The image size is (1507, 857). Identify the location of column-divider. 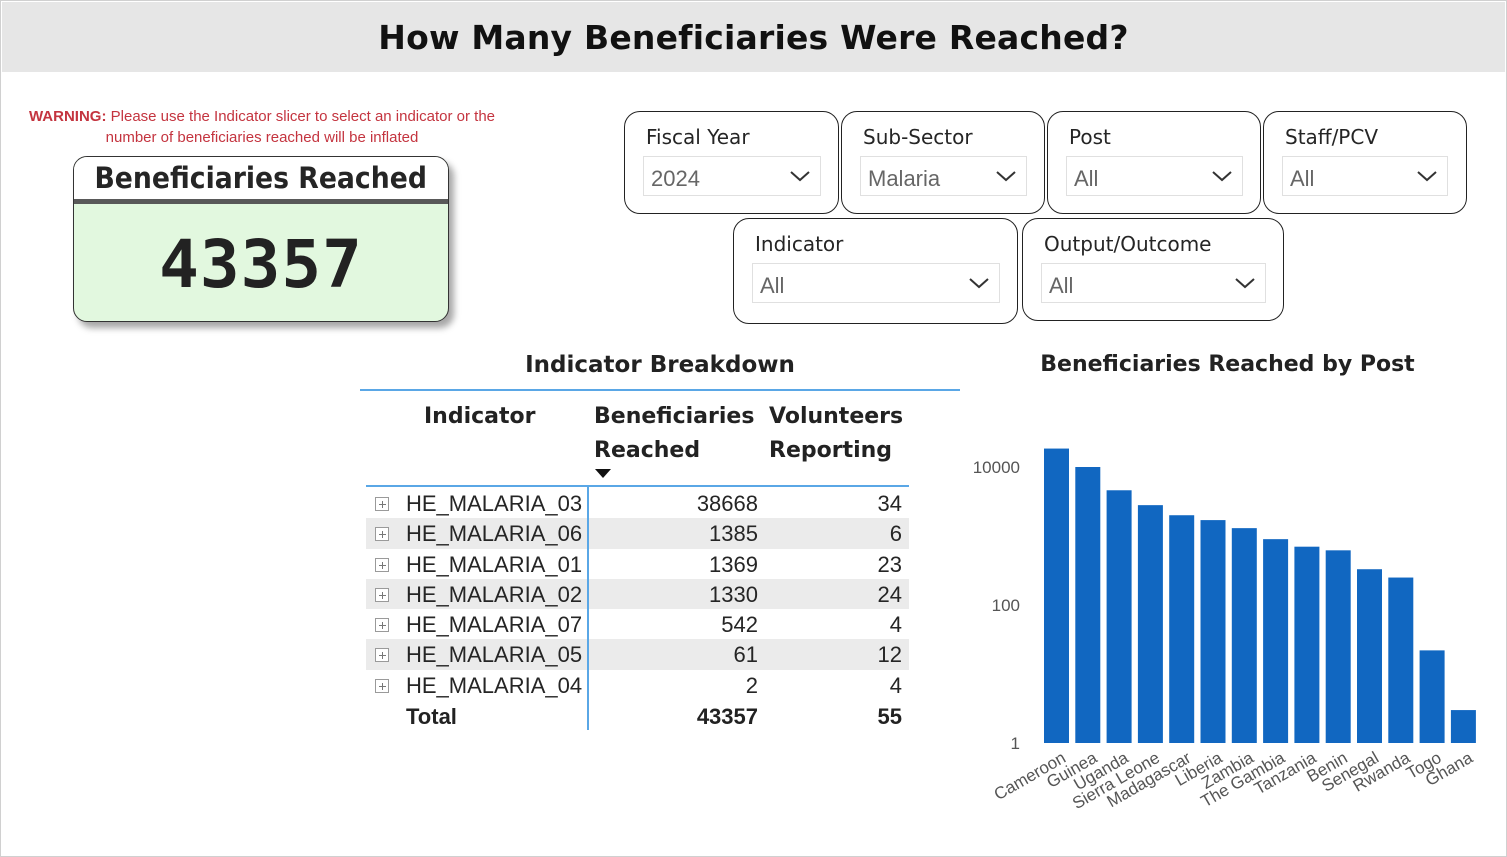
(588, 607).